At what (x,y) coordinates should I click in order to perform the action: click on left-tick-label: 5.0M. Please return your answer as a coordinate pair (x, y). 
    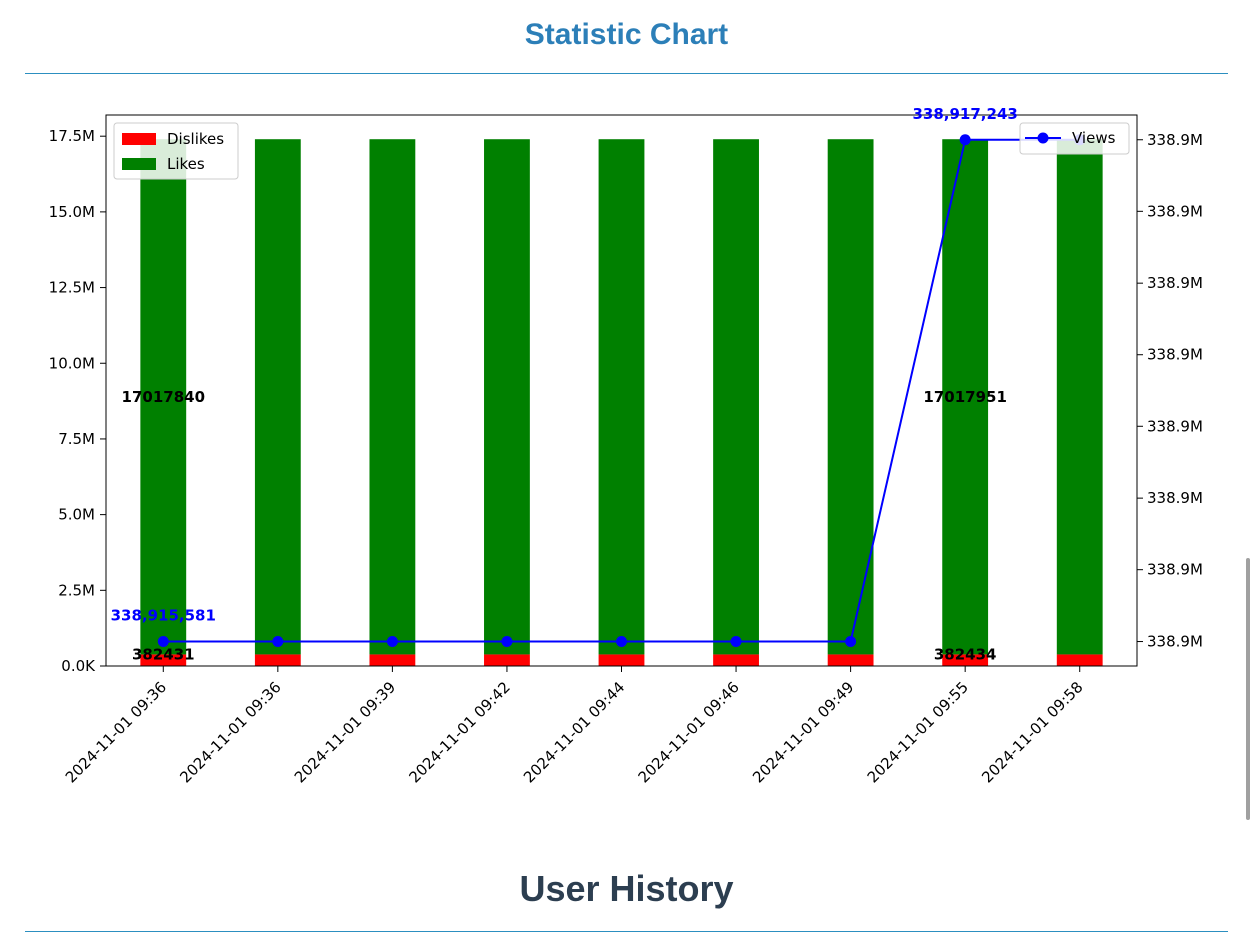
    Looking at the image, I should click on (76, 515).